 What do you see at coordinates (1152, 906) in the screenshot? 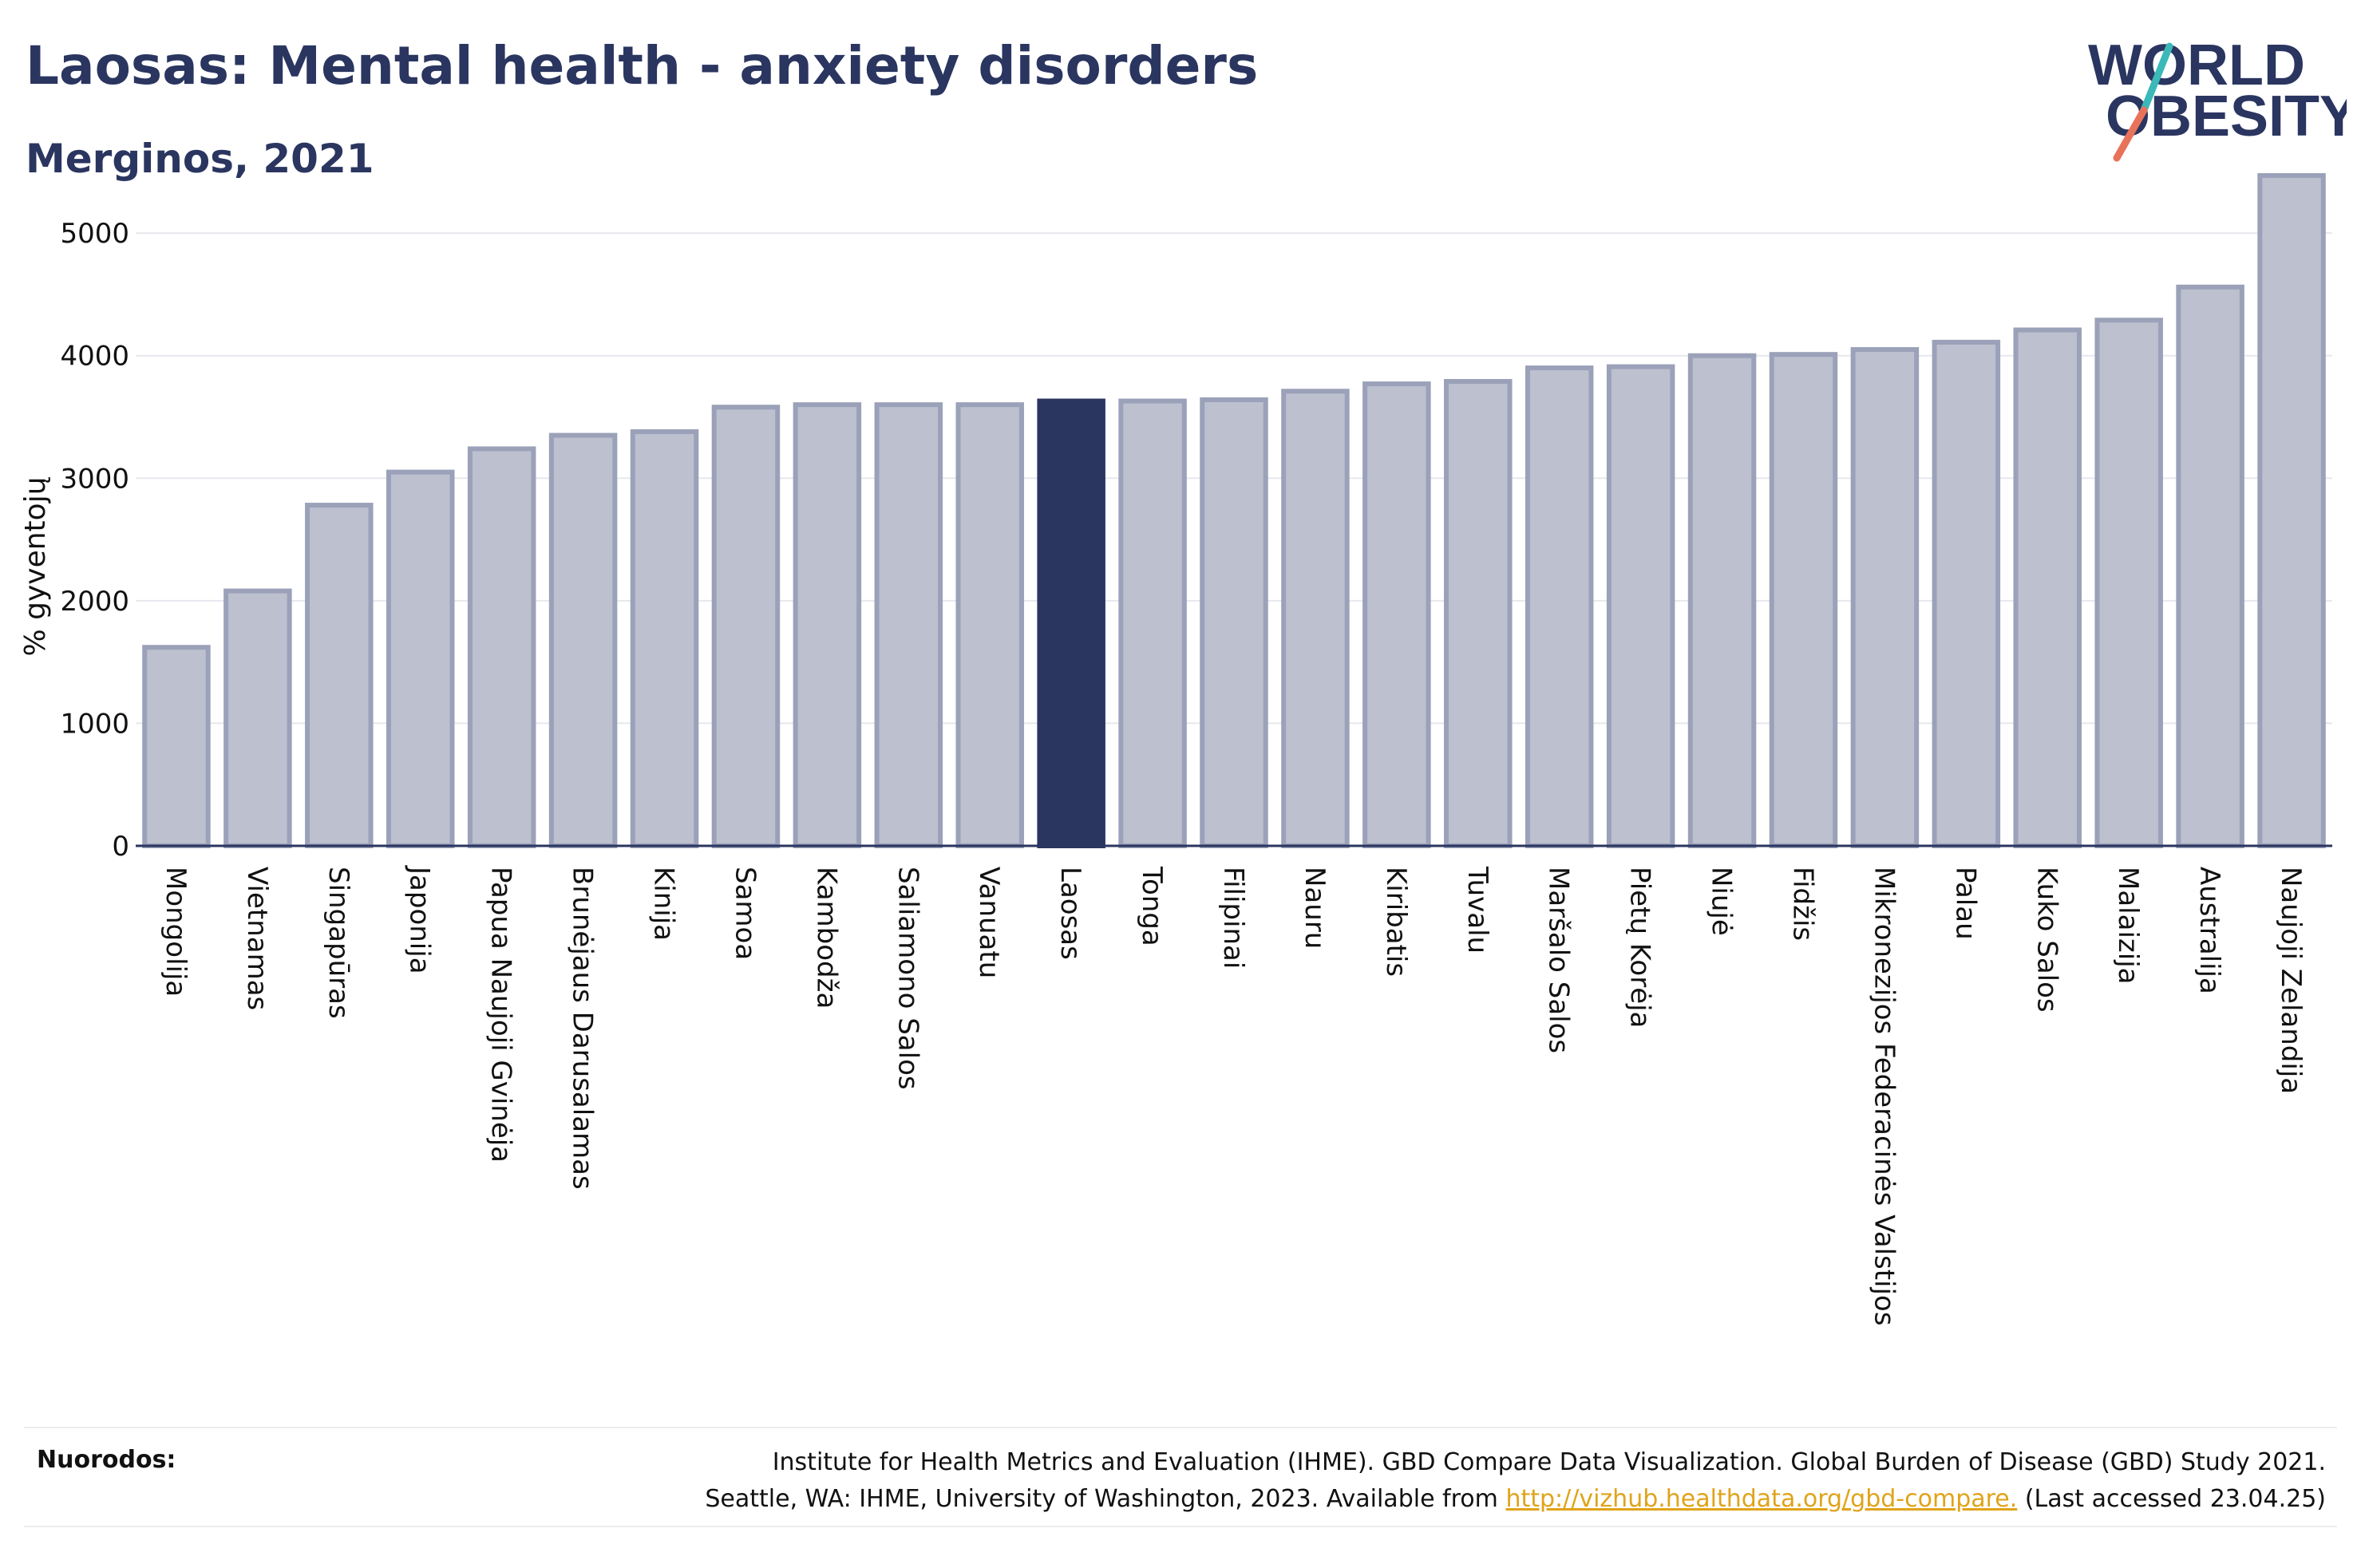
I see `x-tick-label: Tonga` at bounding box center [1152, 906].